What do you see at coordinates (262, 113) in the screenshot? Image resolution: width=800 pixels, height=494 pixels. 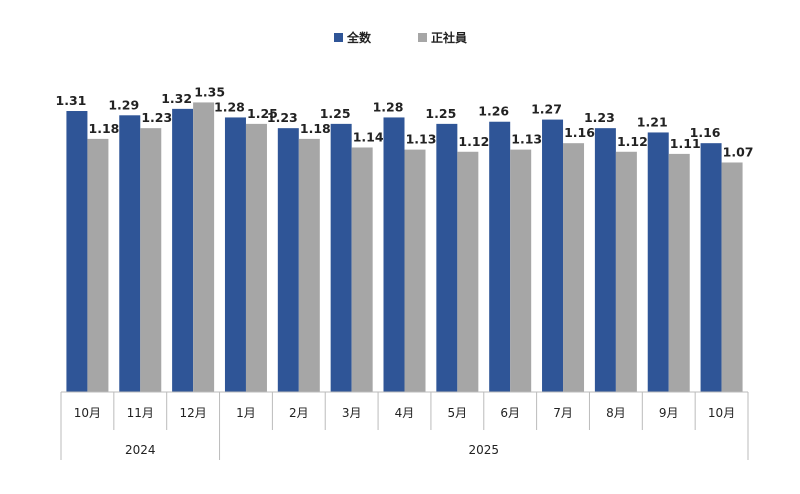 I see `data-label-1-3: 1.25` at bounding box center [262, 113].